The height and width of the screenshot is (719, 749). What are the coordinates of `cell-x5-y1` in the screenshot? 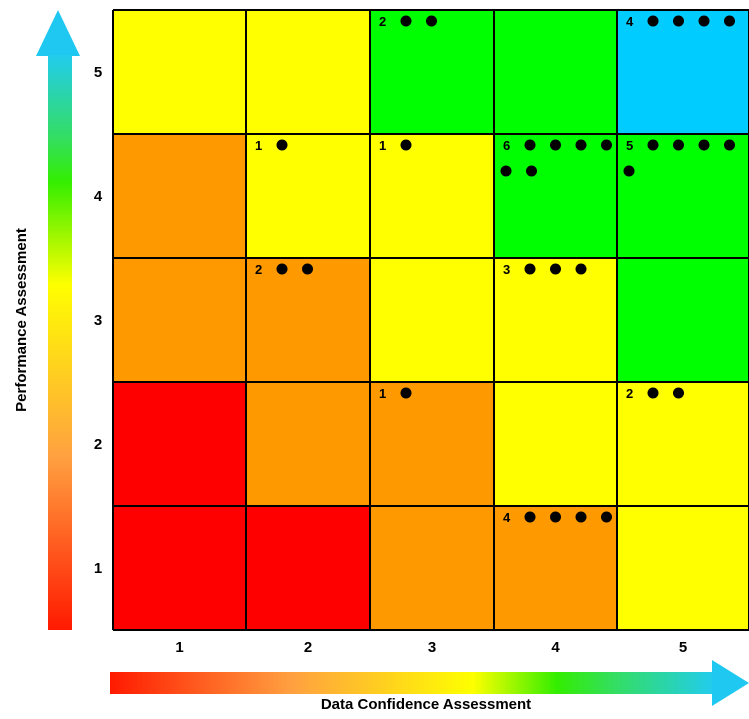 It's located at (683, 568).